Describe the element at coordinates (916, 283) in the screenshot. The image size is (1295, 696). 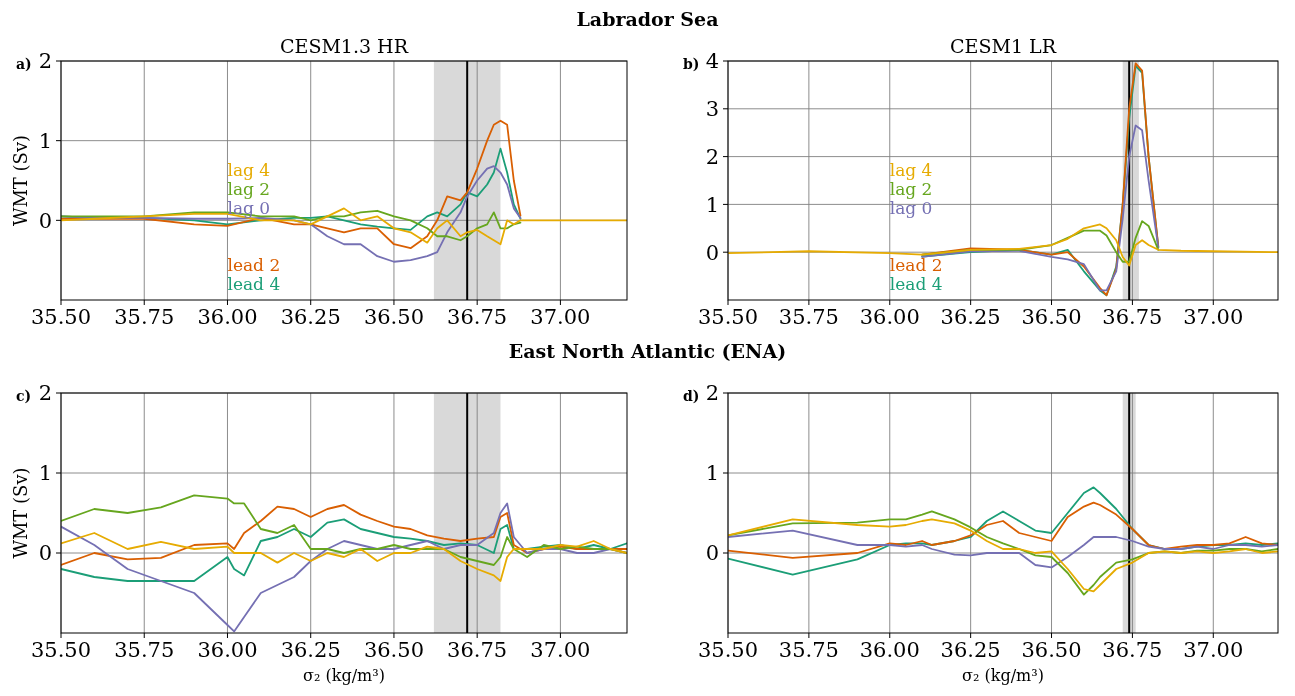
I see `series-label: lead 4` at that location.